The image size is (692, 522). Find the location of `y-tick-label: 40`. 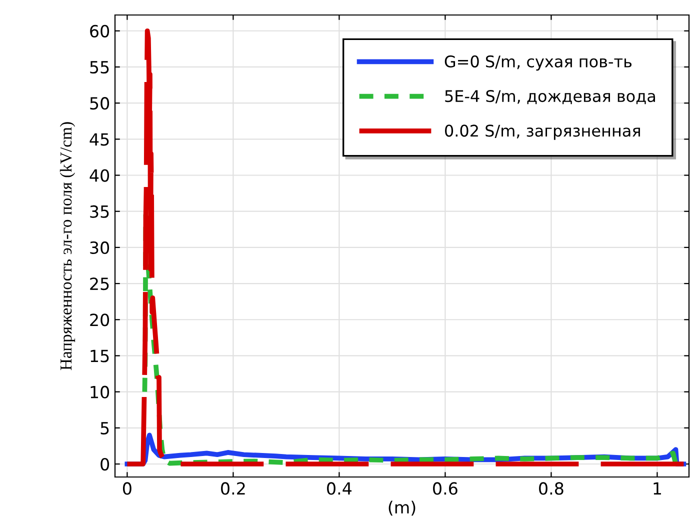

y-tick-label: 40 is located at coordinates (100, 175).